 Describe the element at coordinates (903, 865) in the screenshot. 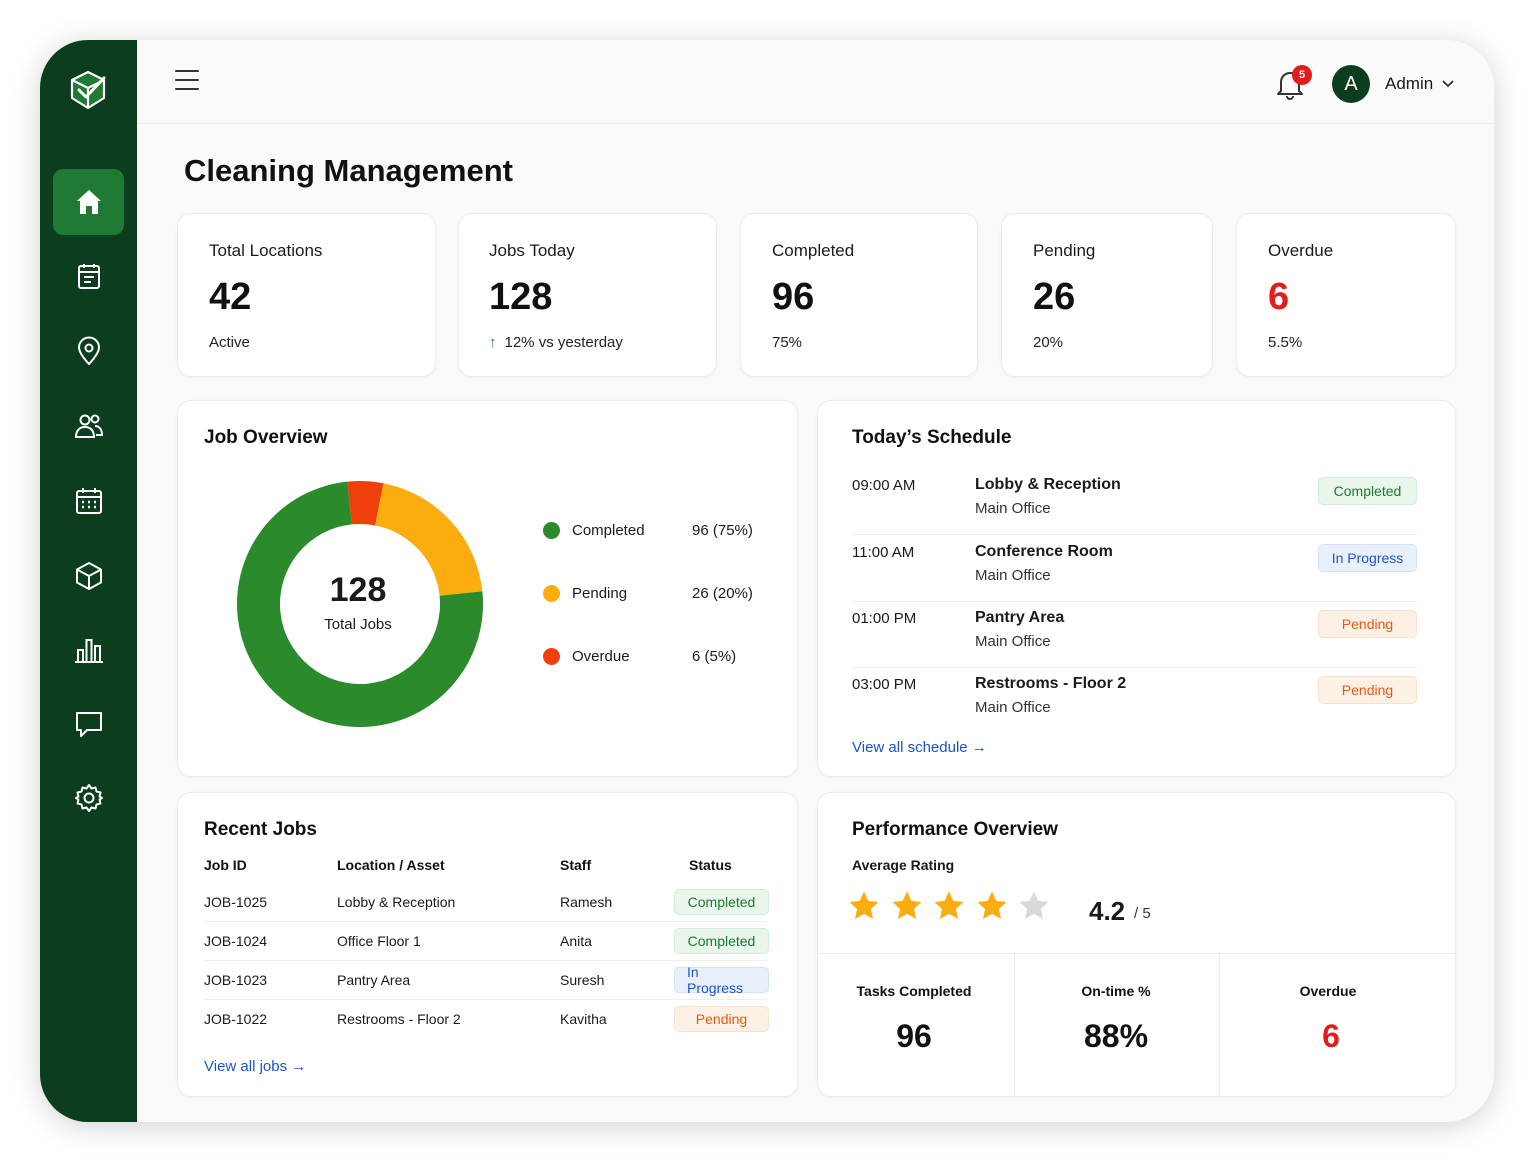

I see `rating-label: Average Rating` at that location.